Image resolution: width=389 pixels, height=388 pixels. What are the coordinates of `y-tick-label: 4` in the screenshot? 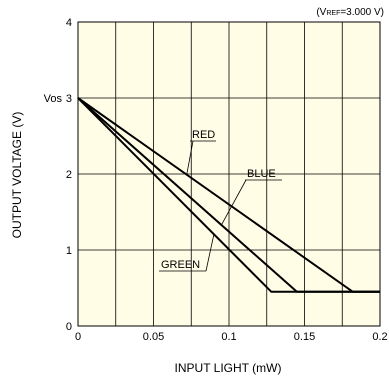 It's located at (69, 23).